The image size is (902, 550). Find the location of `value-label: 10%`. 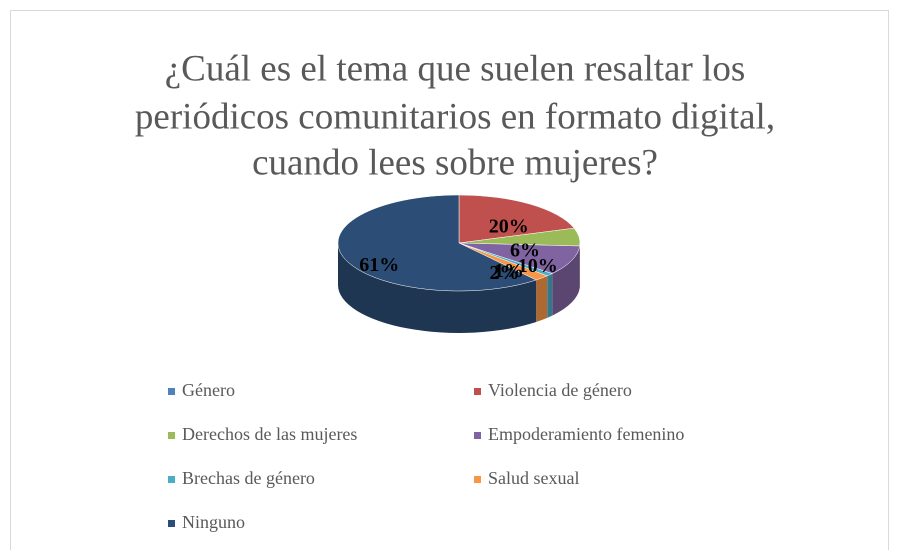

value-label: 10% is located at coordinates (538, 266).